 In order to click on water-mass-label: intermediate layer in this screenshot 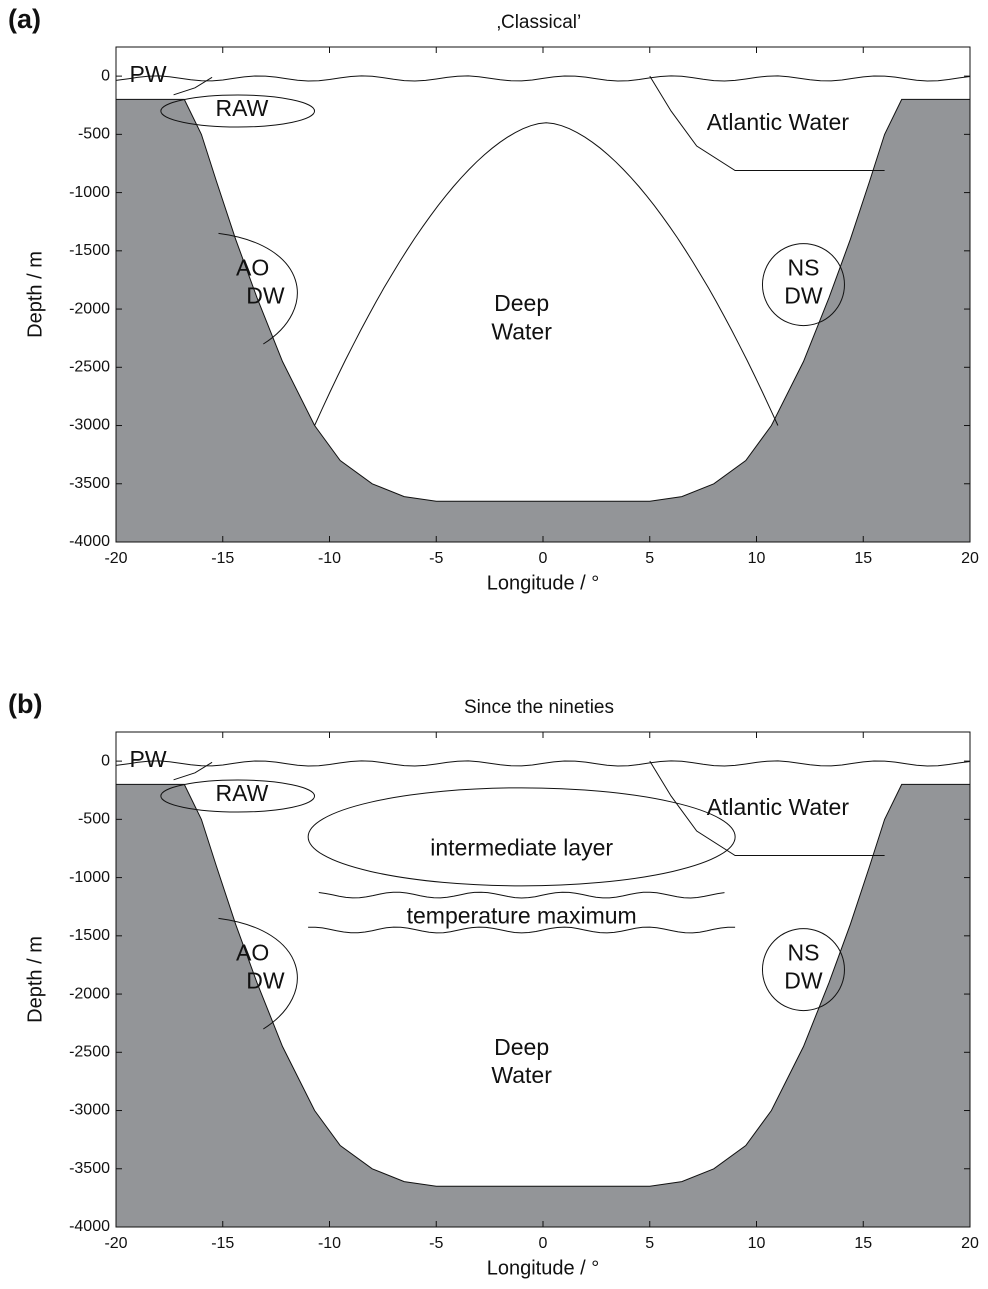, I will do `click(521, 848)`.